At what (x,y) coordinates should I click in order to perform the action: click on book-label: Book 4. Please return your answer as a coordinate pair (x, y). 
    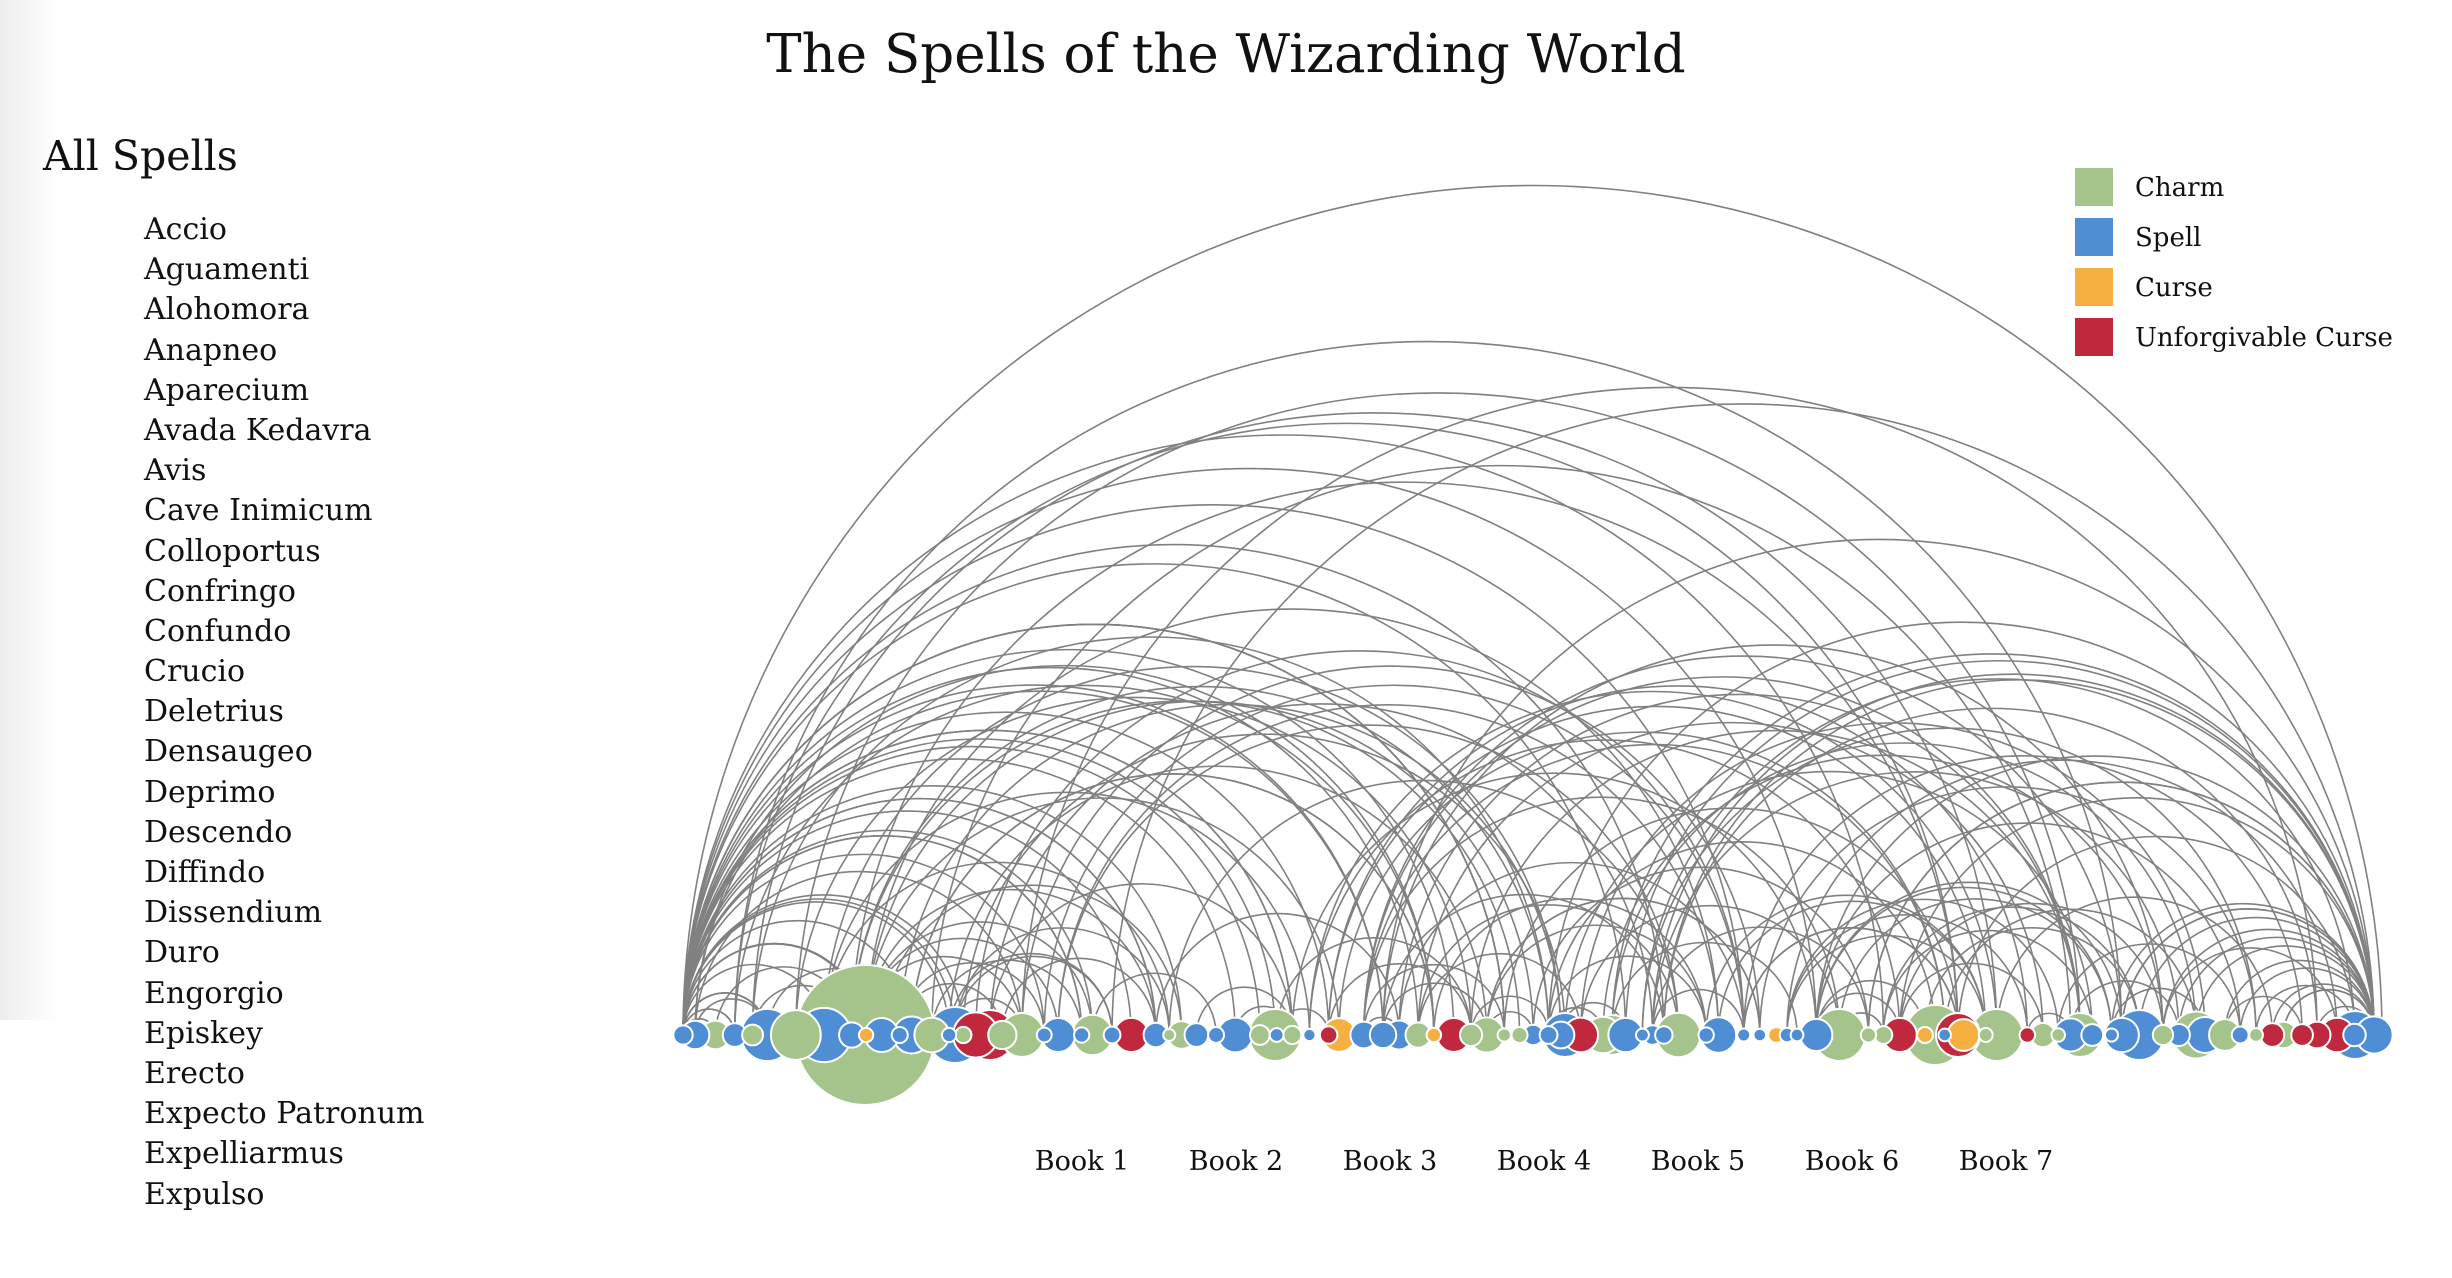
    Looking at the image, I should click on (1544, 1161).